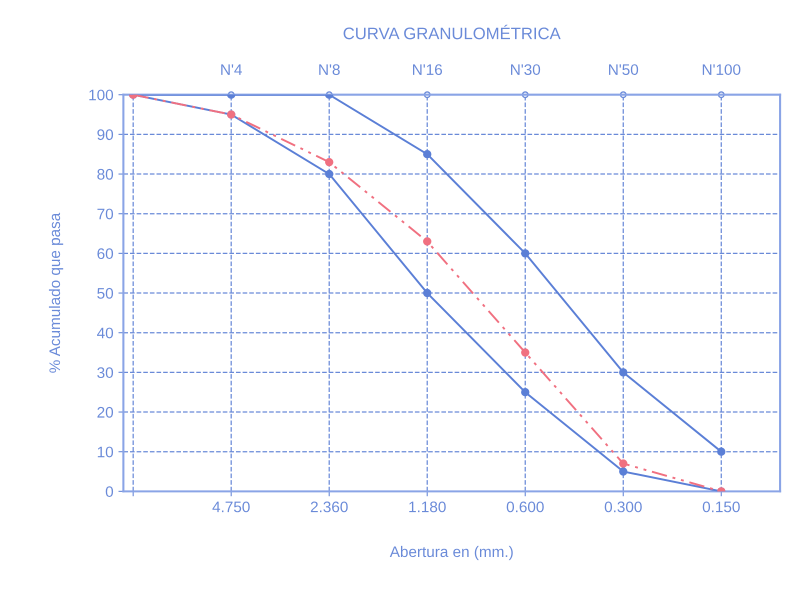 The width and height of the screenshot is (796, 592). Describe the element at coordinates (329, 70) in the screenshot. I see `annotation: N'8` at that location.